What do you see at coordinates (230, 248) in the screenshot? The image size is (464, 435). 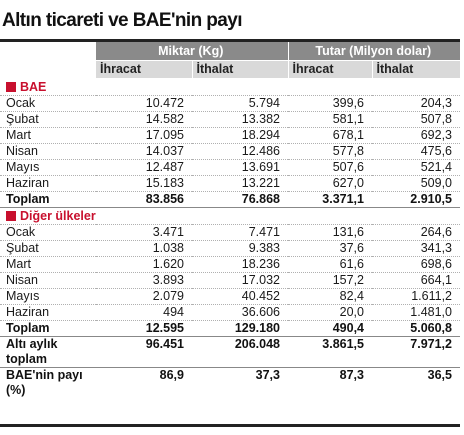 I see `table-row: Şubat 1.038 9.383 37,6 341,3` at bounding box center [230, 248].